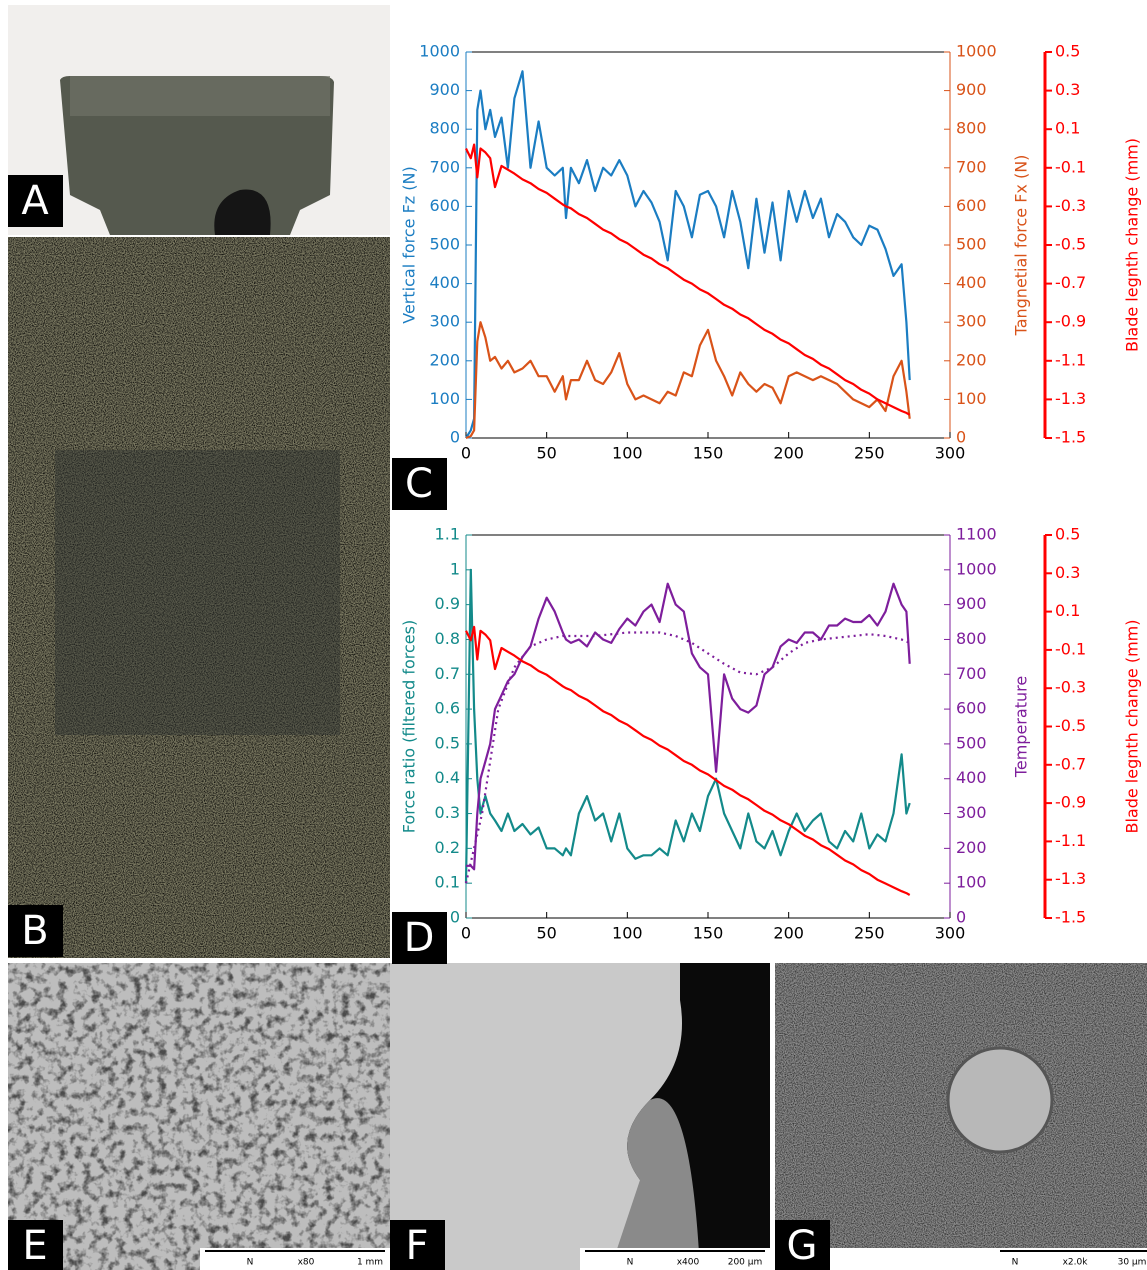 The image size is (1147, 1270). Describe the element at coordinates (447, 708) in the screenshot. I see `y-tick-label: 0.6` at that location.